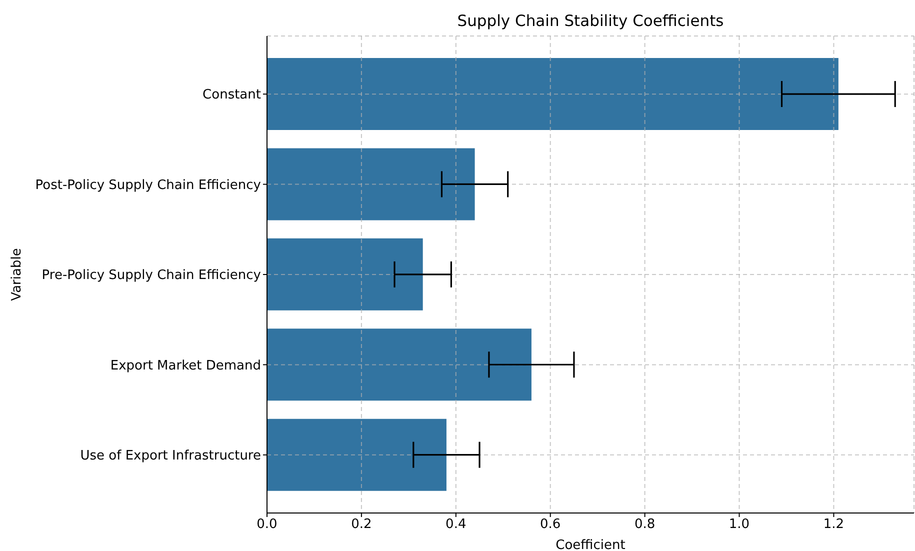 Image resolution: width=915 pixels, height=551 pixels. I want to click on y-tick-label: Post-Policy Supply Chain Efficiency, so click(148, 185).